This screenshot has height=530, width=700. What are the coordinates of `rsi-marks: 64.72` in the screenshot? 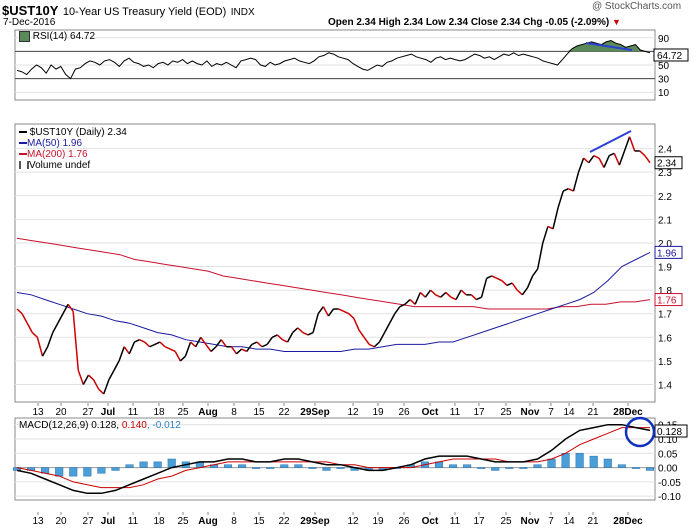 It's located at (352, 59).